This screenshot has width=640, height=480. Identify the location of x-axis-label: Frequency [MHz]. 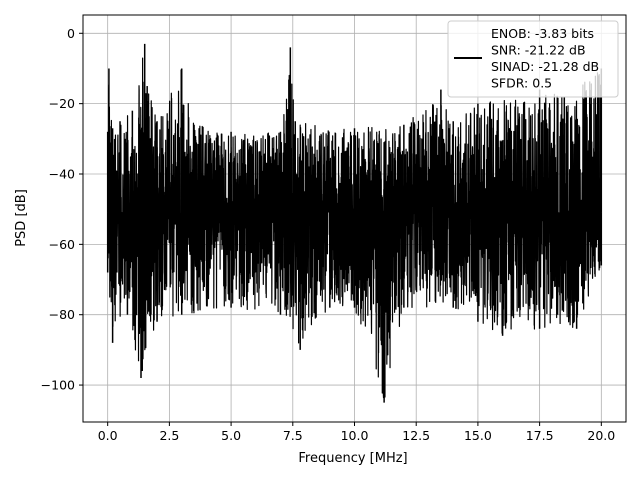
(352, 458).